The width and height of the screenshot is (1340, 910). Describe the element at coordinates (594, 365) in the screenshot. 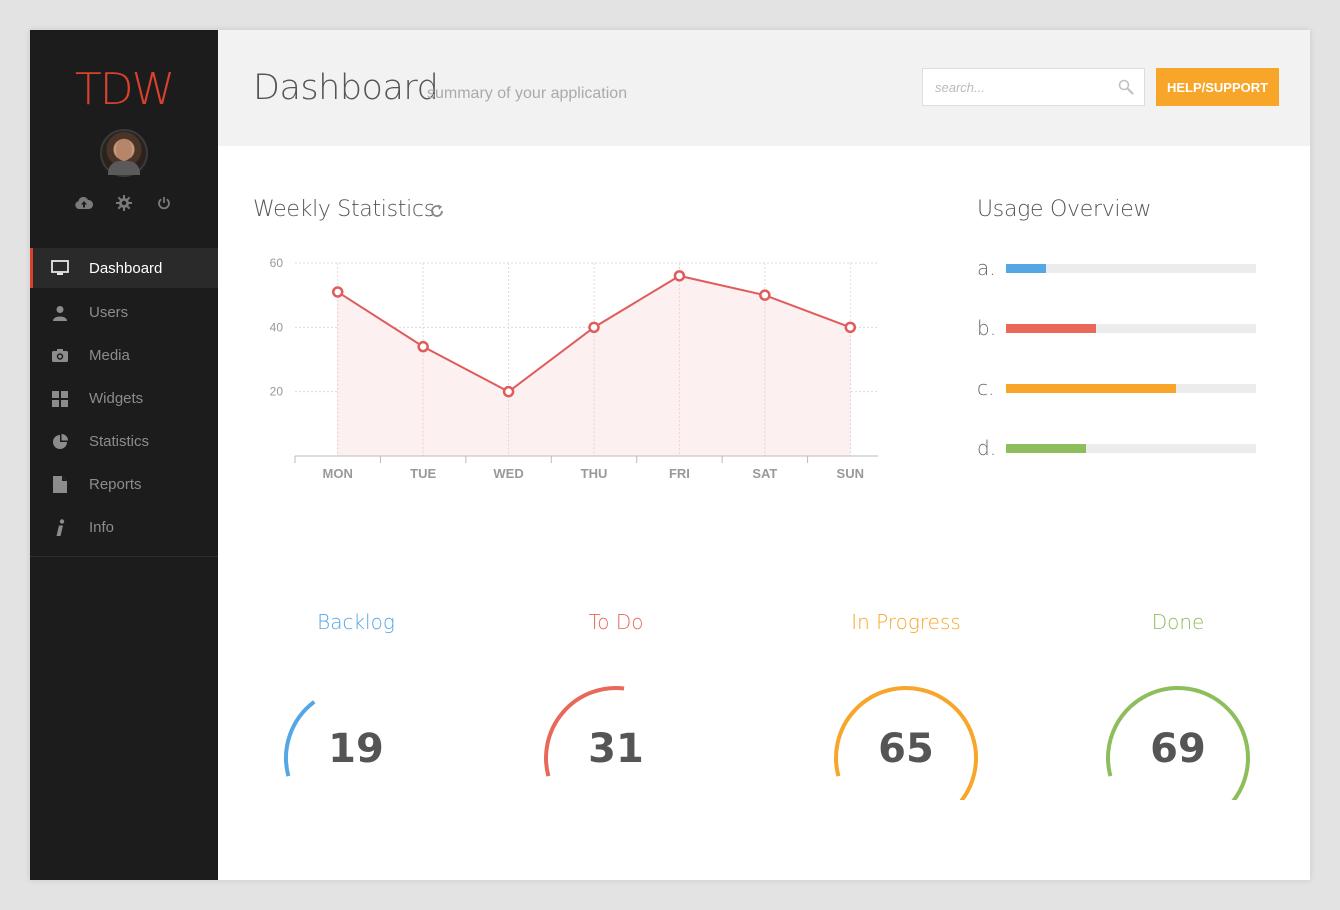

I see `chart-area` at that location.